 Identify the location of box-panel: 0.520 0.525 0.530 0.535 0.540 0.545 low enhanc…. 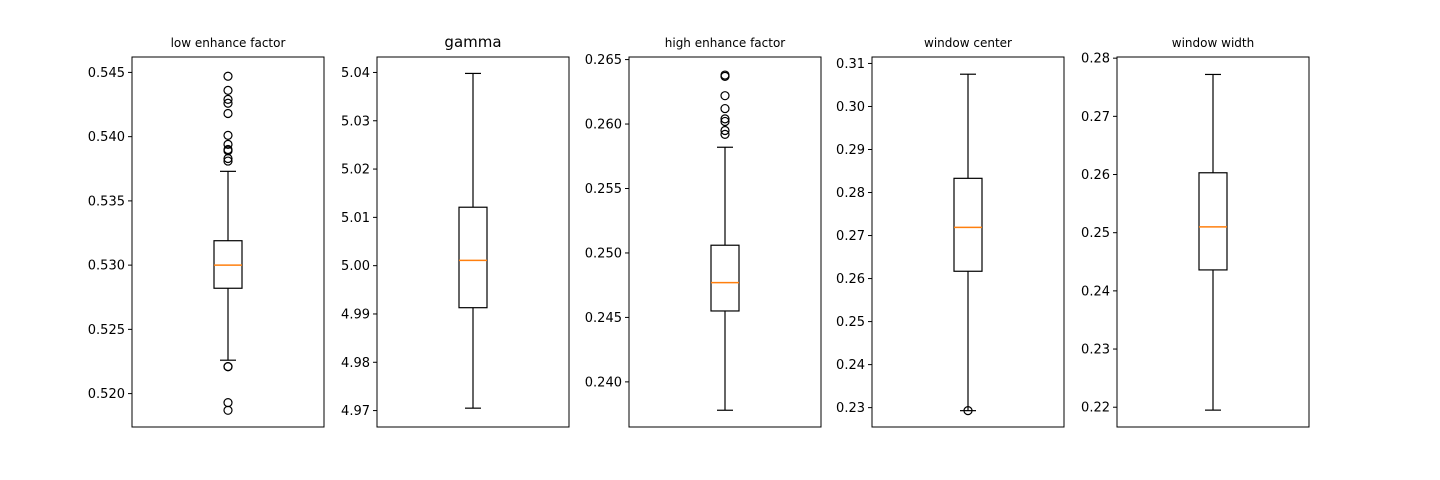
(206, 232).